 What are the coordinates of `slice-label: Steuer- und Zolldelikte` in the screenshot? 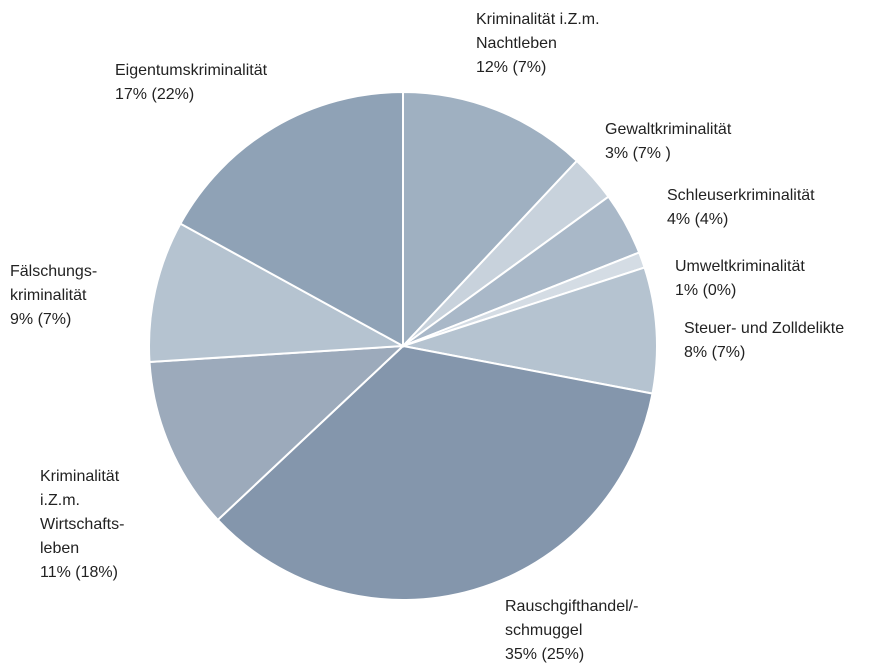 It's located at (764, 328).